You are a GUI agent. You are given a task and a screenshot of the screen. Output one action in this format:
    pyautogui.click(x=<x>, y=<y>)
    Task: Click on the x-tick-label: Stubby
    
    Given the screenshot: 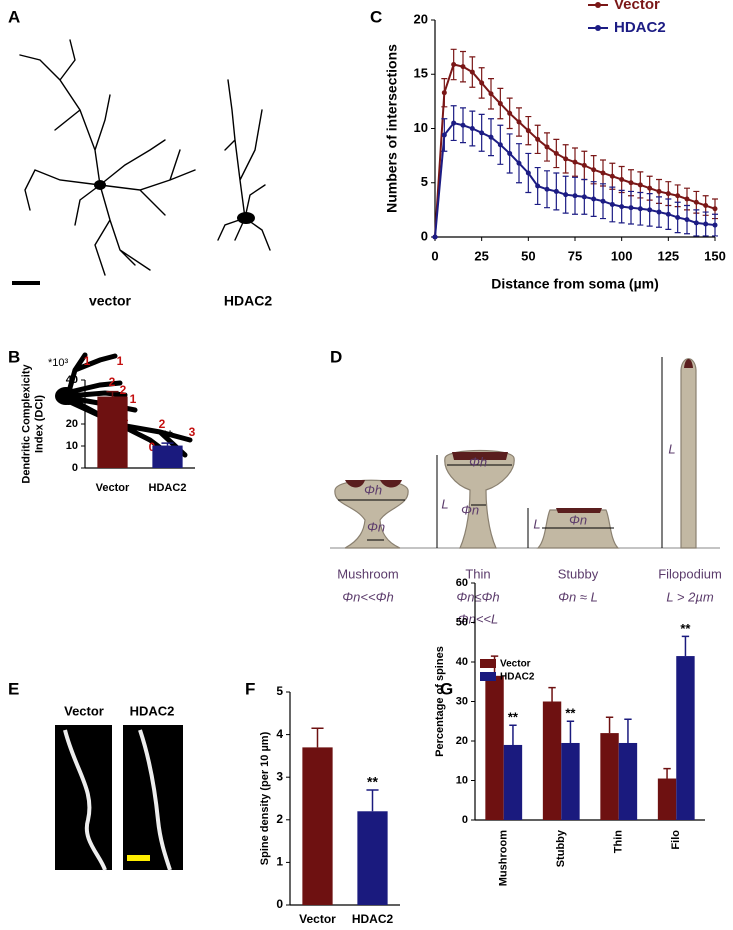 What is the action you would take?
    pyautogui.click(x=561, y=848)
    